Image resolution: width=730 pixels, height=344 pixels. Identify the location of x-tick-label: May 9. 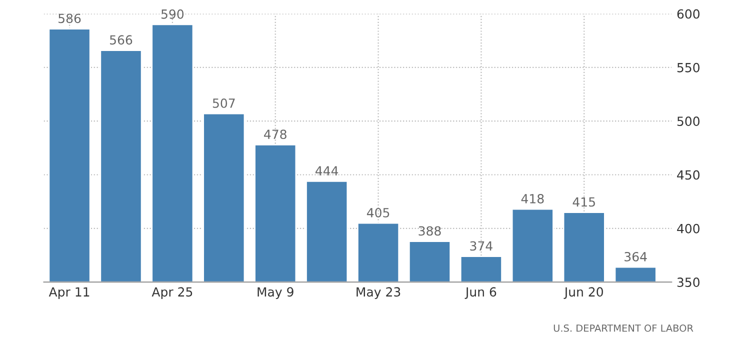
(276, 293).